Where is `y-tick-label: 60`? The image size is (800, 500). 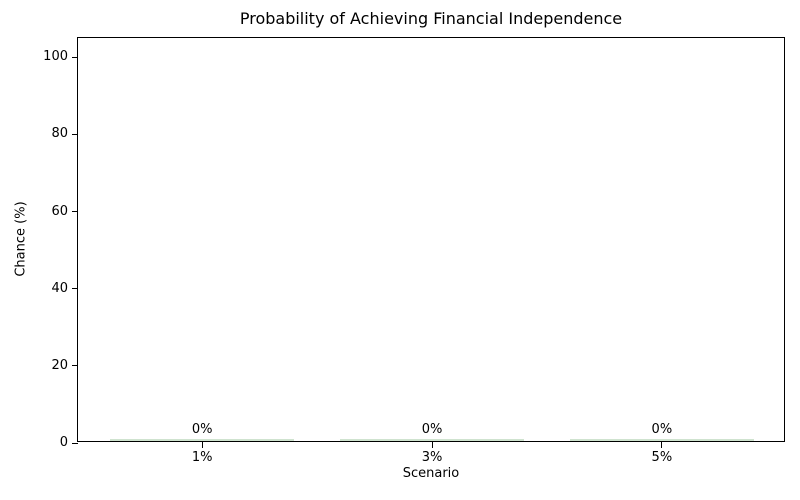
y-tick-label: 60 is located at coordinates (59, 211).